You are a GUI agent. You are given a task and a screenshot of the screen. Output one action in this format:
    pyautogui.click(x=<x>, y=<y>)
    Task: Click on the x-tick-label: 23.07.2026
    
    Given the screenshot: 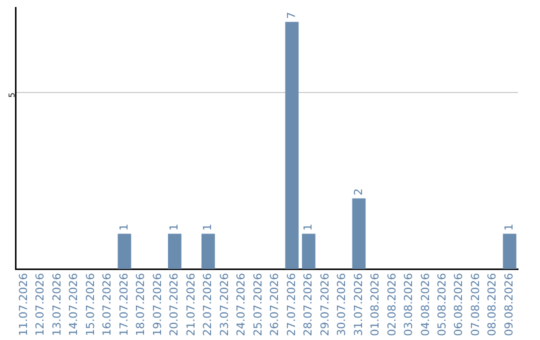 What is the action you would take?
    pyautogui.click(x=224, y=304)
    